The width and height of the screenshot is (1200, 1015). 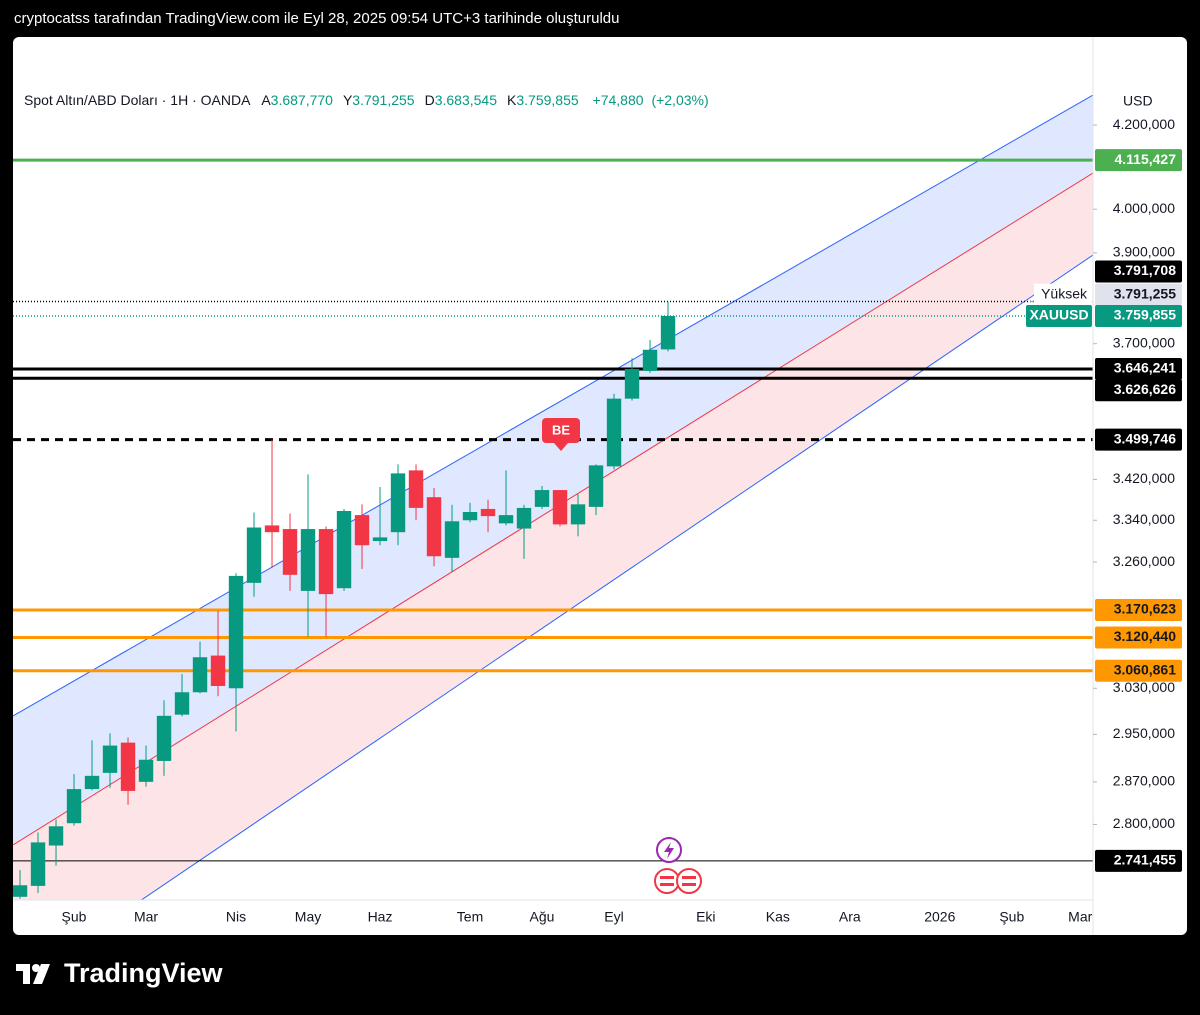 What do you see at coordinates (1058, 315) in the screenshot?
I see `series-tag: XAUUSD` at bounding box center [1058, 315].